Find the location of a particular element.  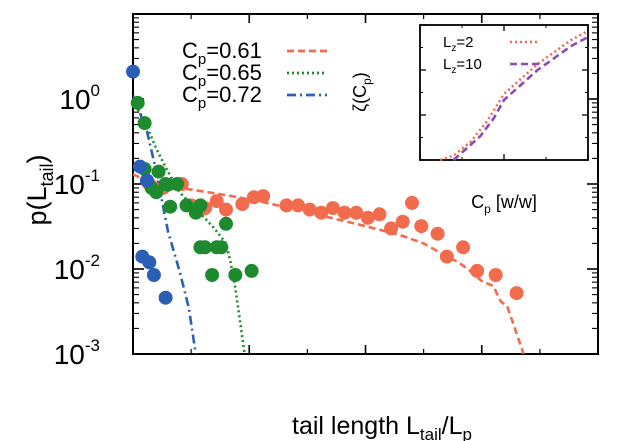

inset-legend-label-0: Lz=2 is located at coordinates (458, 44).